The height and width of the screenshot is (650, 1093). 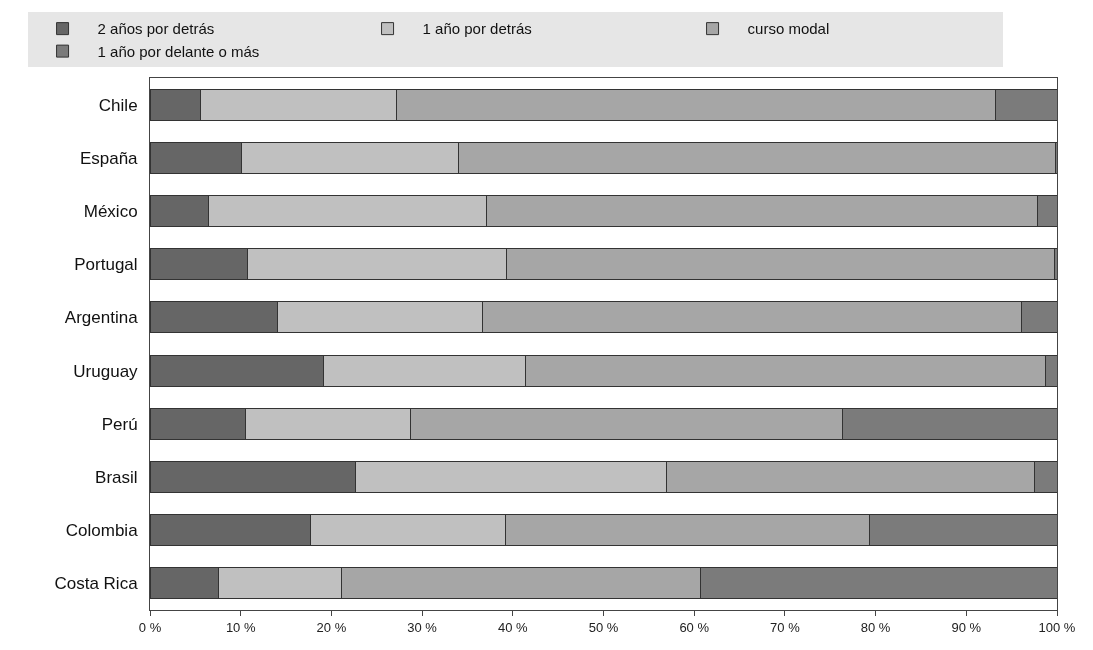 I want to click on x-tick-label: 10 %, so click(x=240, y=627).